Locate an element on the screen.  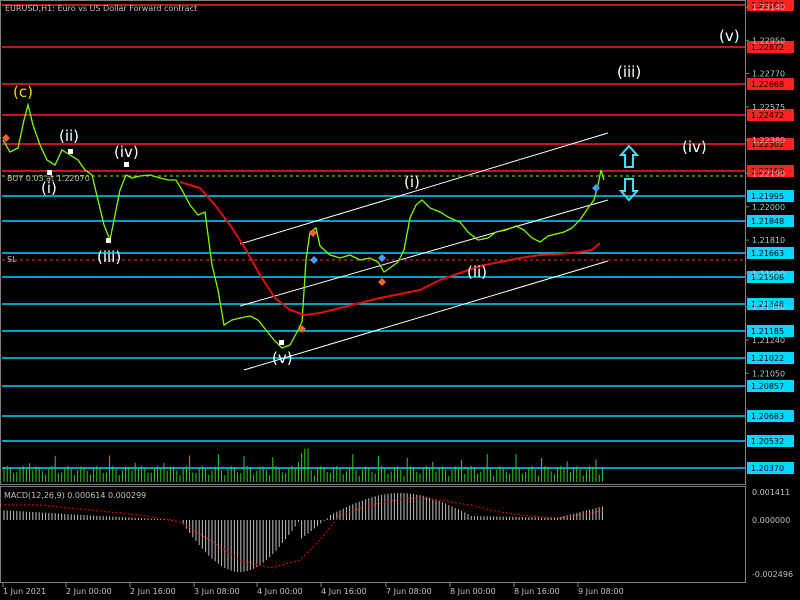
moving-average-line is located at coordinates (390, 249).